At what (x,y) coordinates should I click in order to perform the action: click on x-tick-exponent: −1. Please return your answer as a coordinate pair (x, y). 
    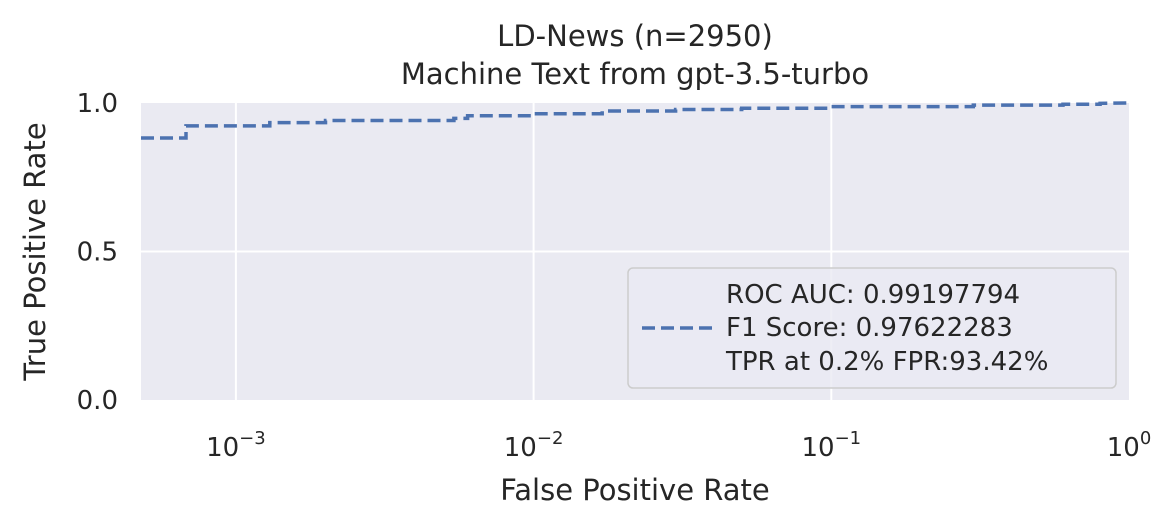
    Looking at the image, I should click on (848, 438).